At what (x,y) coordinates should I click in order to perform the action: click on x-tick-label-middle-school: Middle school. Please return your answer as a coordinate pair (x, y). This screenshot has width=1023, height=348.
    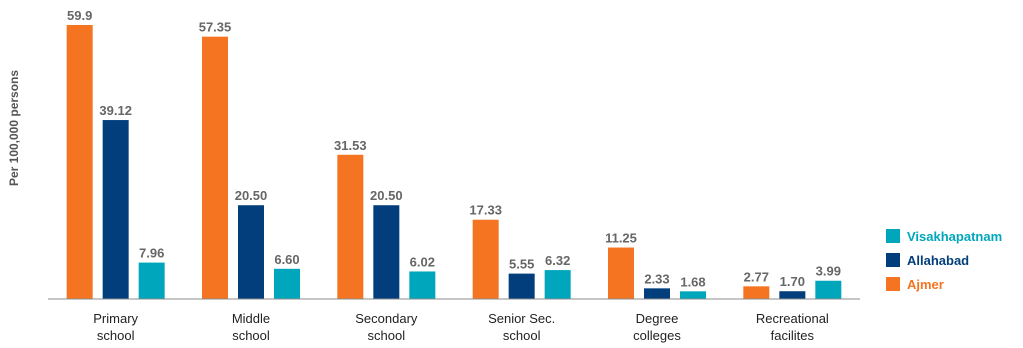
    Looking at the image, I should click on (251, 327).